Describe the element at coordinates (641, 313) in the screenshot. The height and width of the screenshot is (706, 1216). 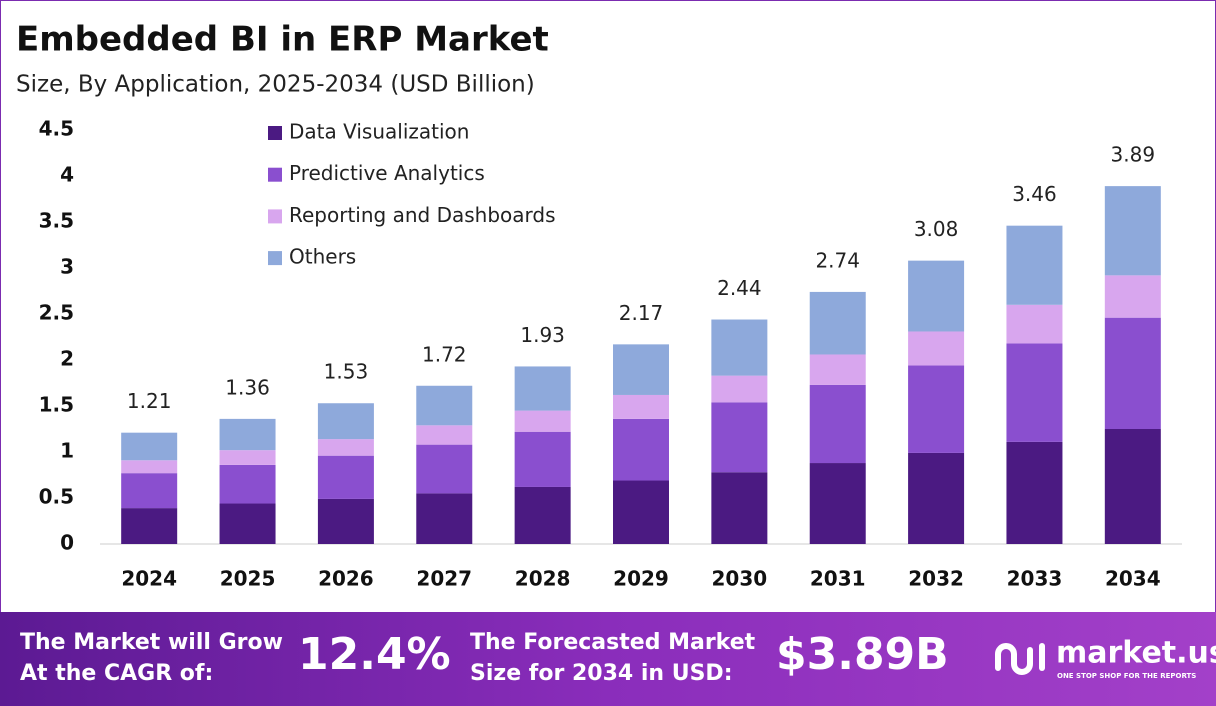
I see `total-label: 2.17` at that location.